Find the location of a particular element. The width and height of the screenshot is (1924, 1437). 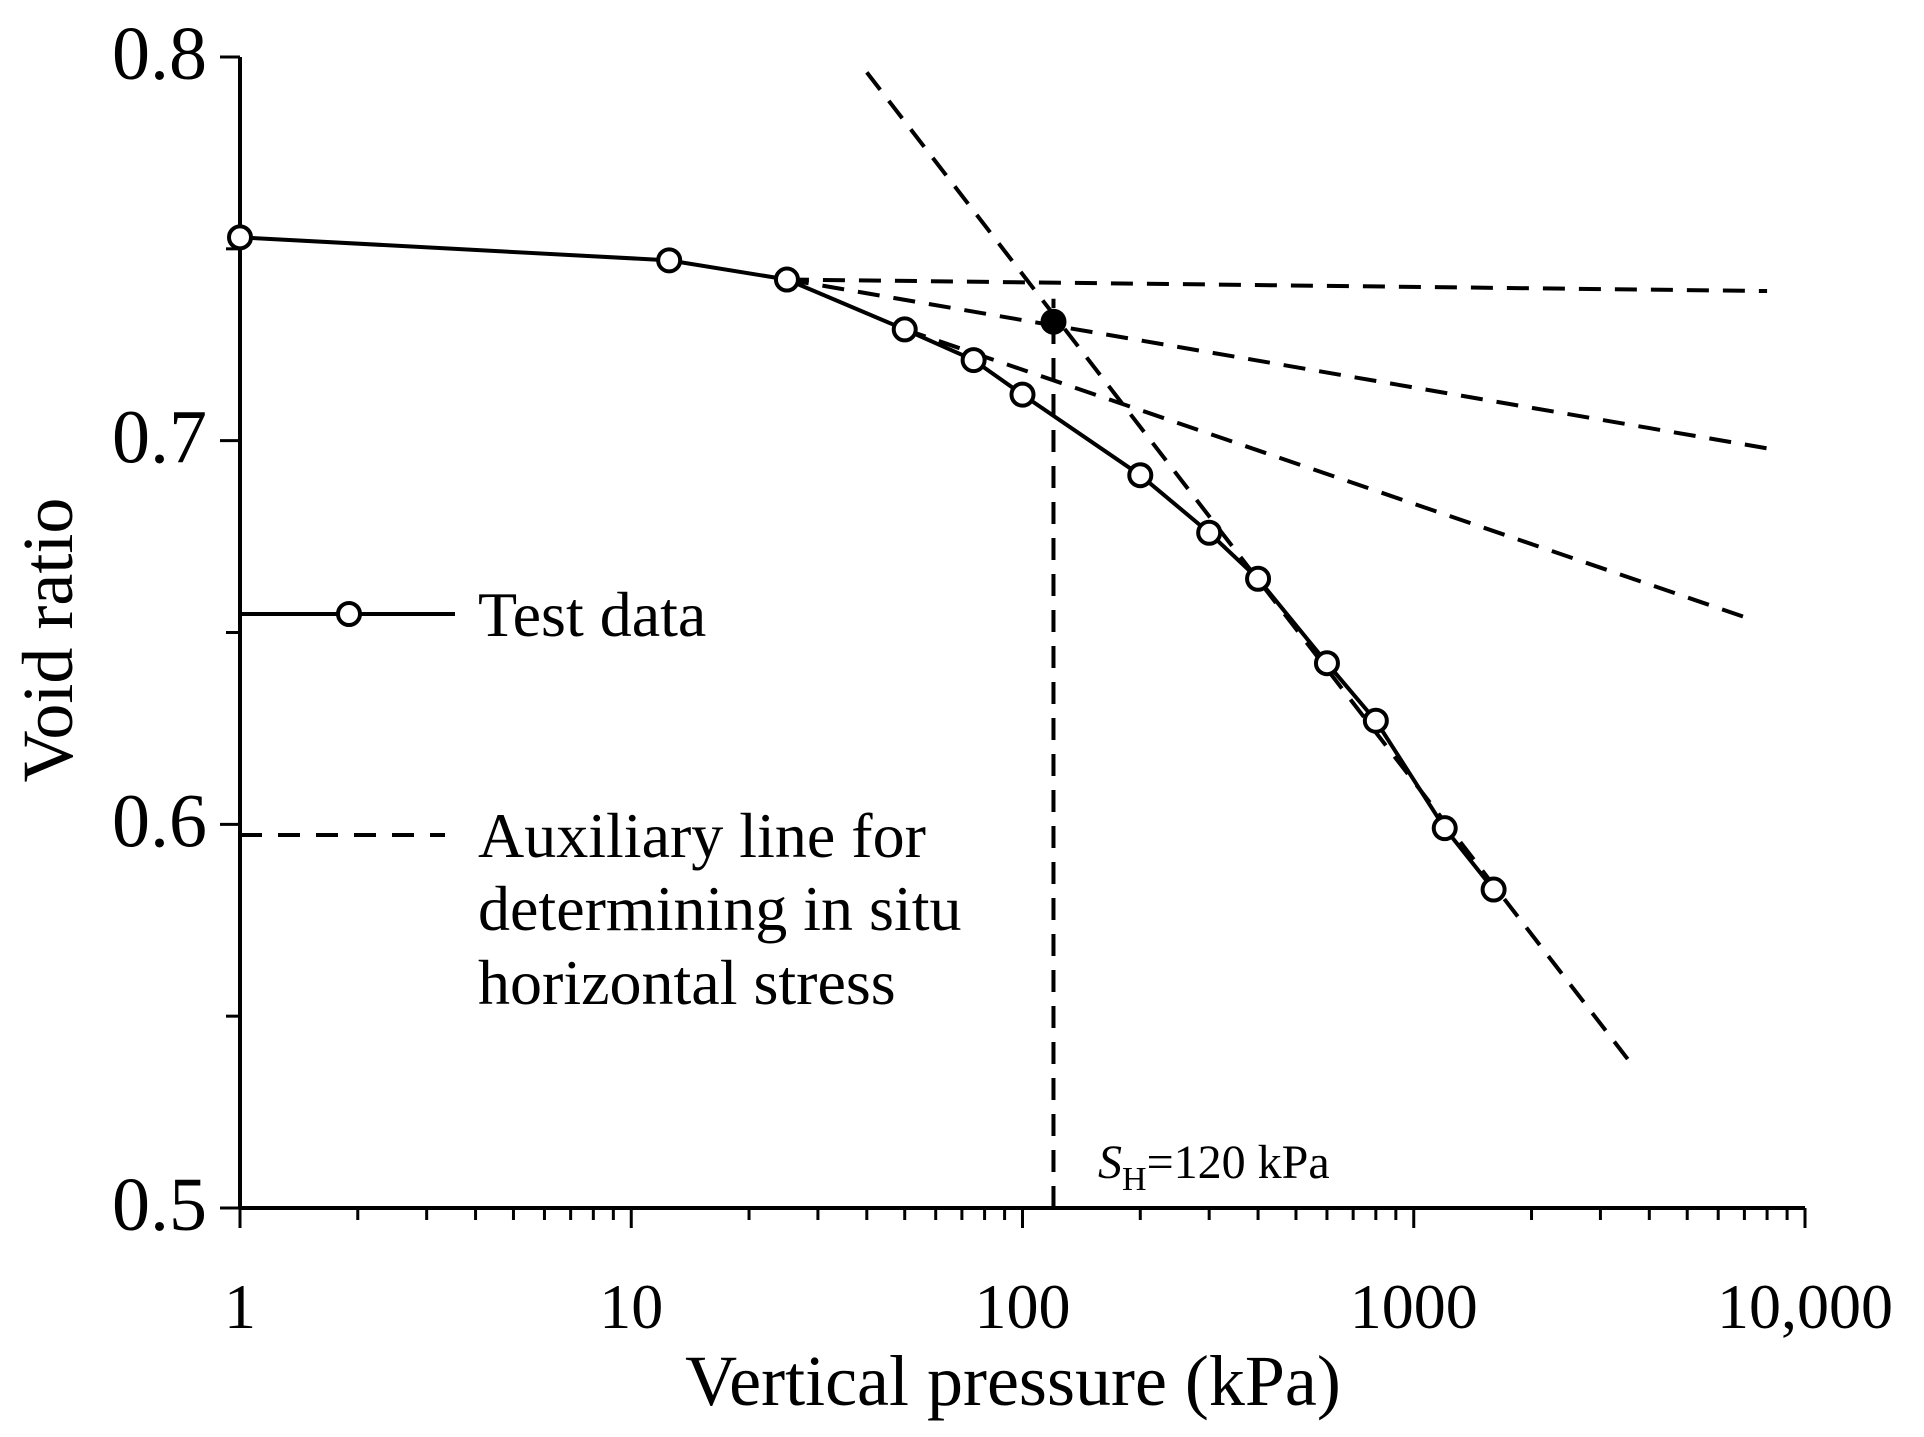

legend-aux-label-1: Auxiliary line for is located at coordinates (702, 835).